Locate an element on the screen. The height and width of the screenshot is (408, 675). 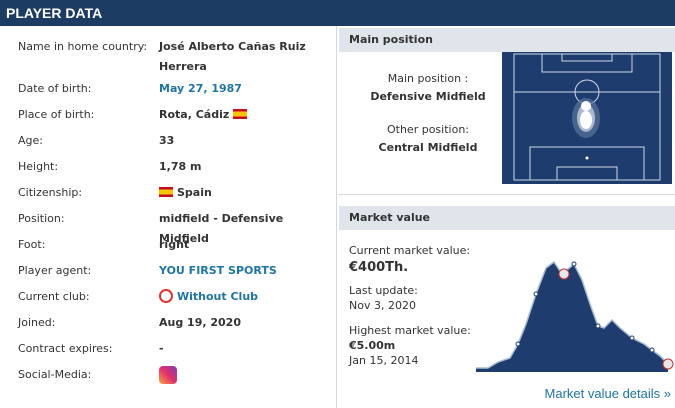
row-label: Joined: is located at coordinates (37, 322).